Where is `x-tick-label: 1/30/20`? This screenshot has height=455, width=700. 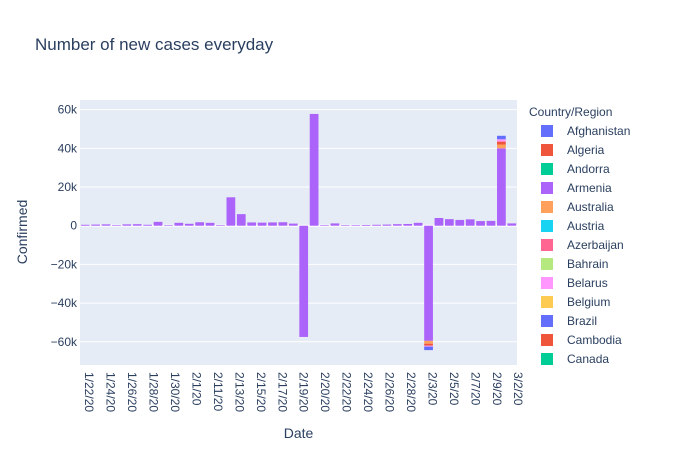 x-tick-label: 1/30/20 is located at coordinates (175, 392).